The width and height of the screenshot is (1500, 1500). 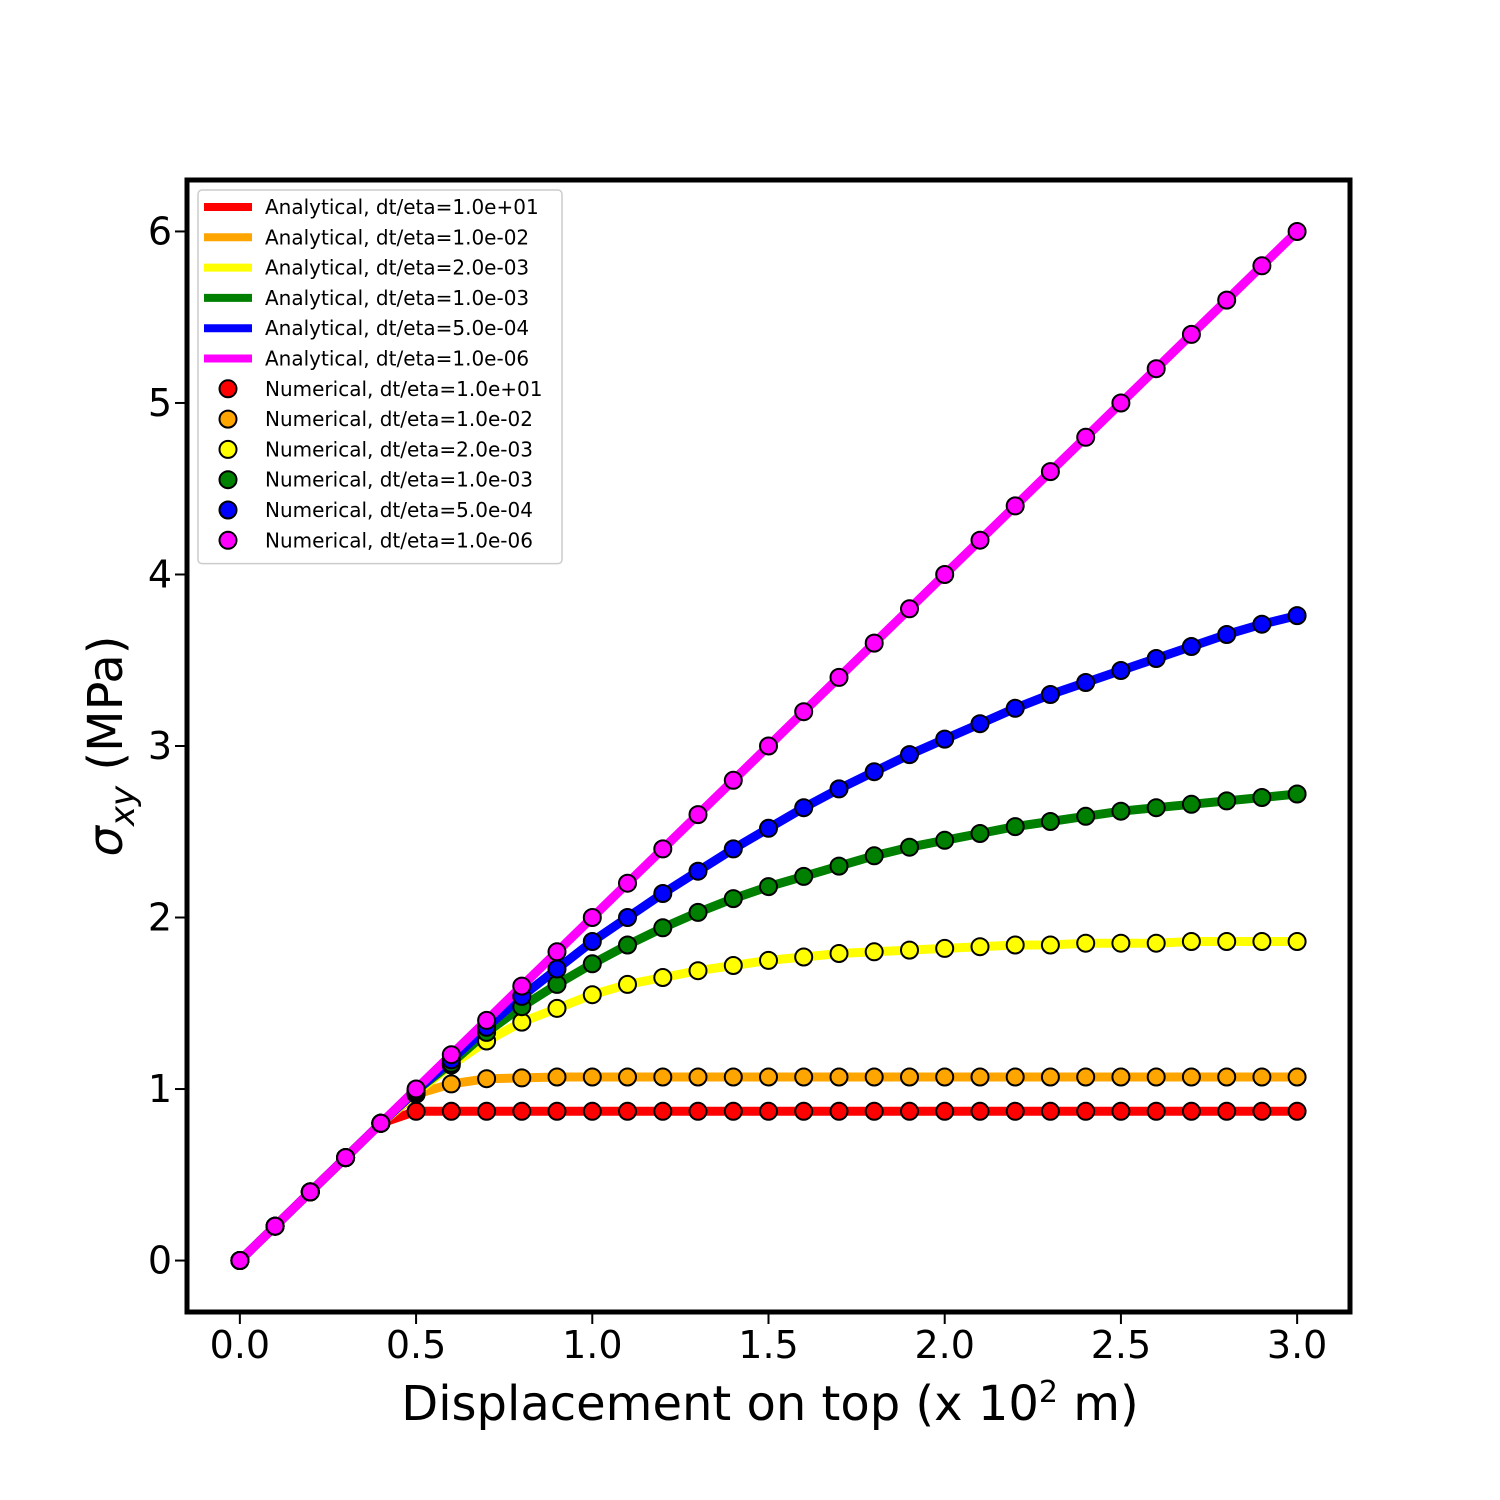 What do you see at coordinates (402, 207) in the screenshot?
I see `legend-label: Analytical, dt/eta=1.0e+01` at bounding box center [402, 207].